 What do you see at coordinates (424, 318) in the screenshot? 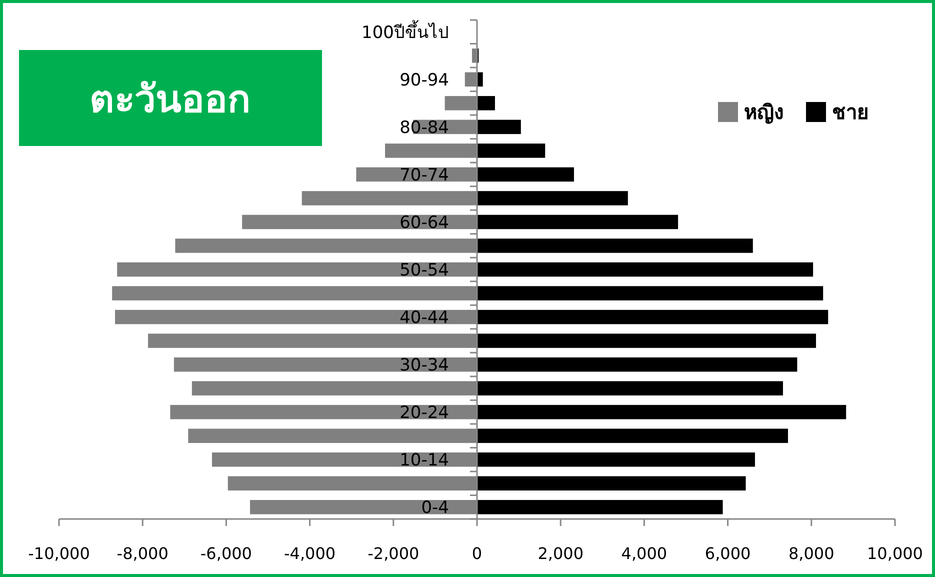
I see `y-tick-label: 40-44` at bounding box center [424, 318].